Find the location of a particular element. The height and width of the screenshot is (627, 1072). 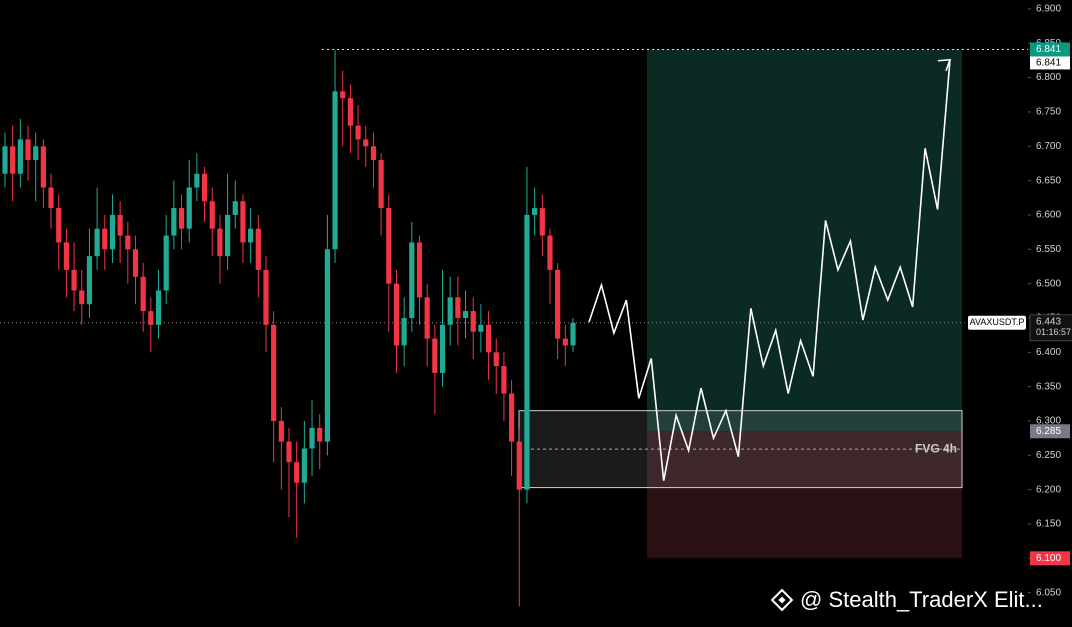

last-price-bg is located at coordinates (1050, 328).